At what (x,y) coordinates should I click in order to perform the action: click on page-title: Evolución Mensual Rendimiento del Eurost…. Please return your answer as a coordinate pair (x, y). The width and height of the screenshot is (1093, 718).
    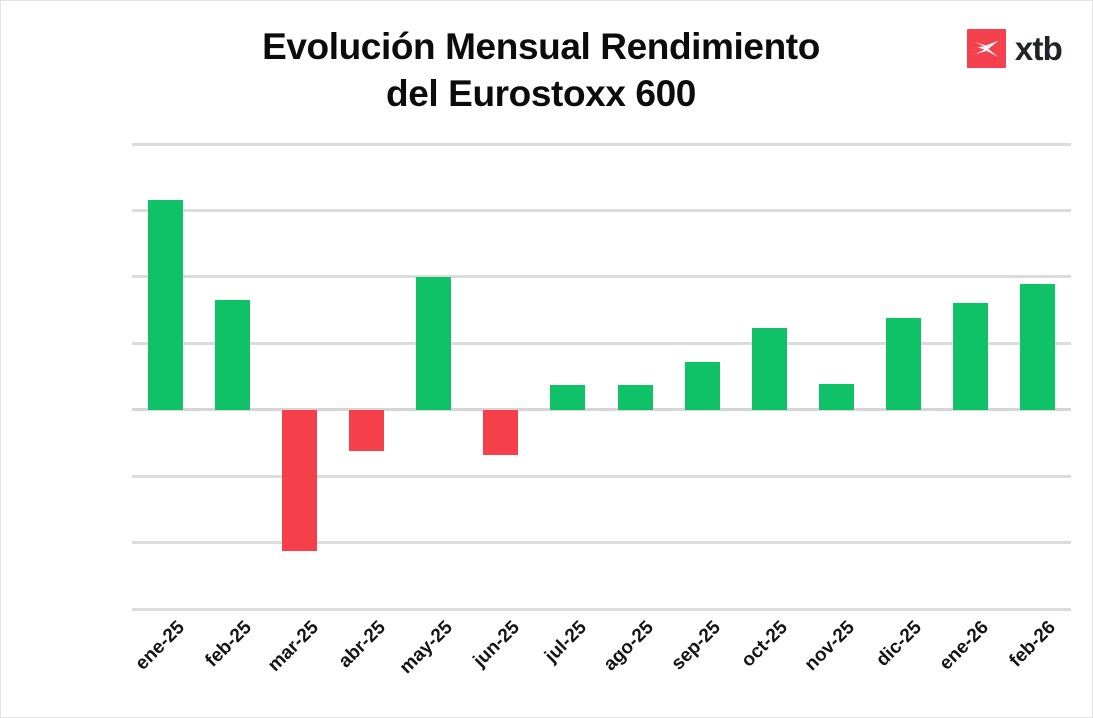
    Looking at the image, I should click on (541, 70).